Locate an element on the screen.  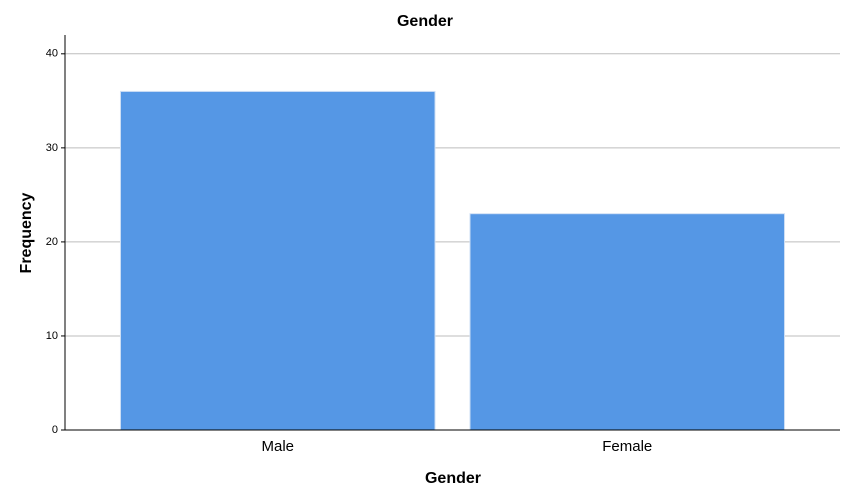
chart-title: Gender is located at coordinates (425, 21).